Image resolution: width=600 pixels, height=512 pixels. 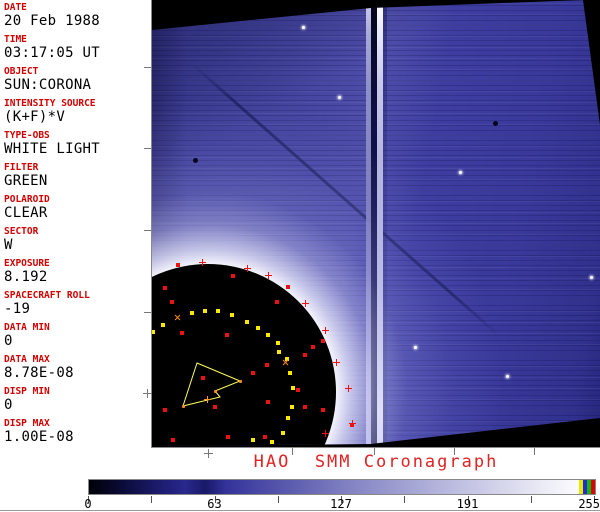 What do you see at coordinates (15, 7) in the screenshot?
I see `metadata-label: DATE` at bounding box center [15, 7].